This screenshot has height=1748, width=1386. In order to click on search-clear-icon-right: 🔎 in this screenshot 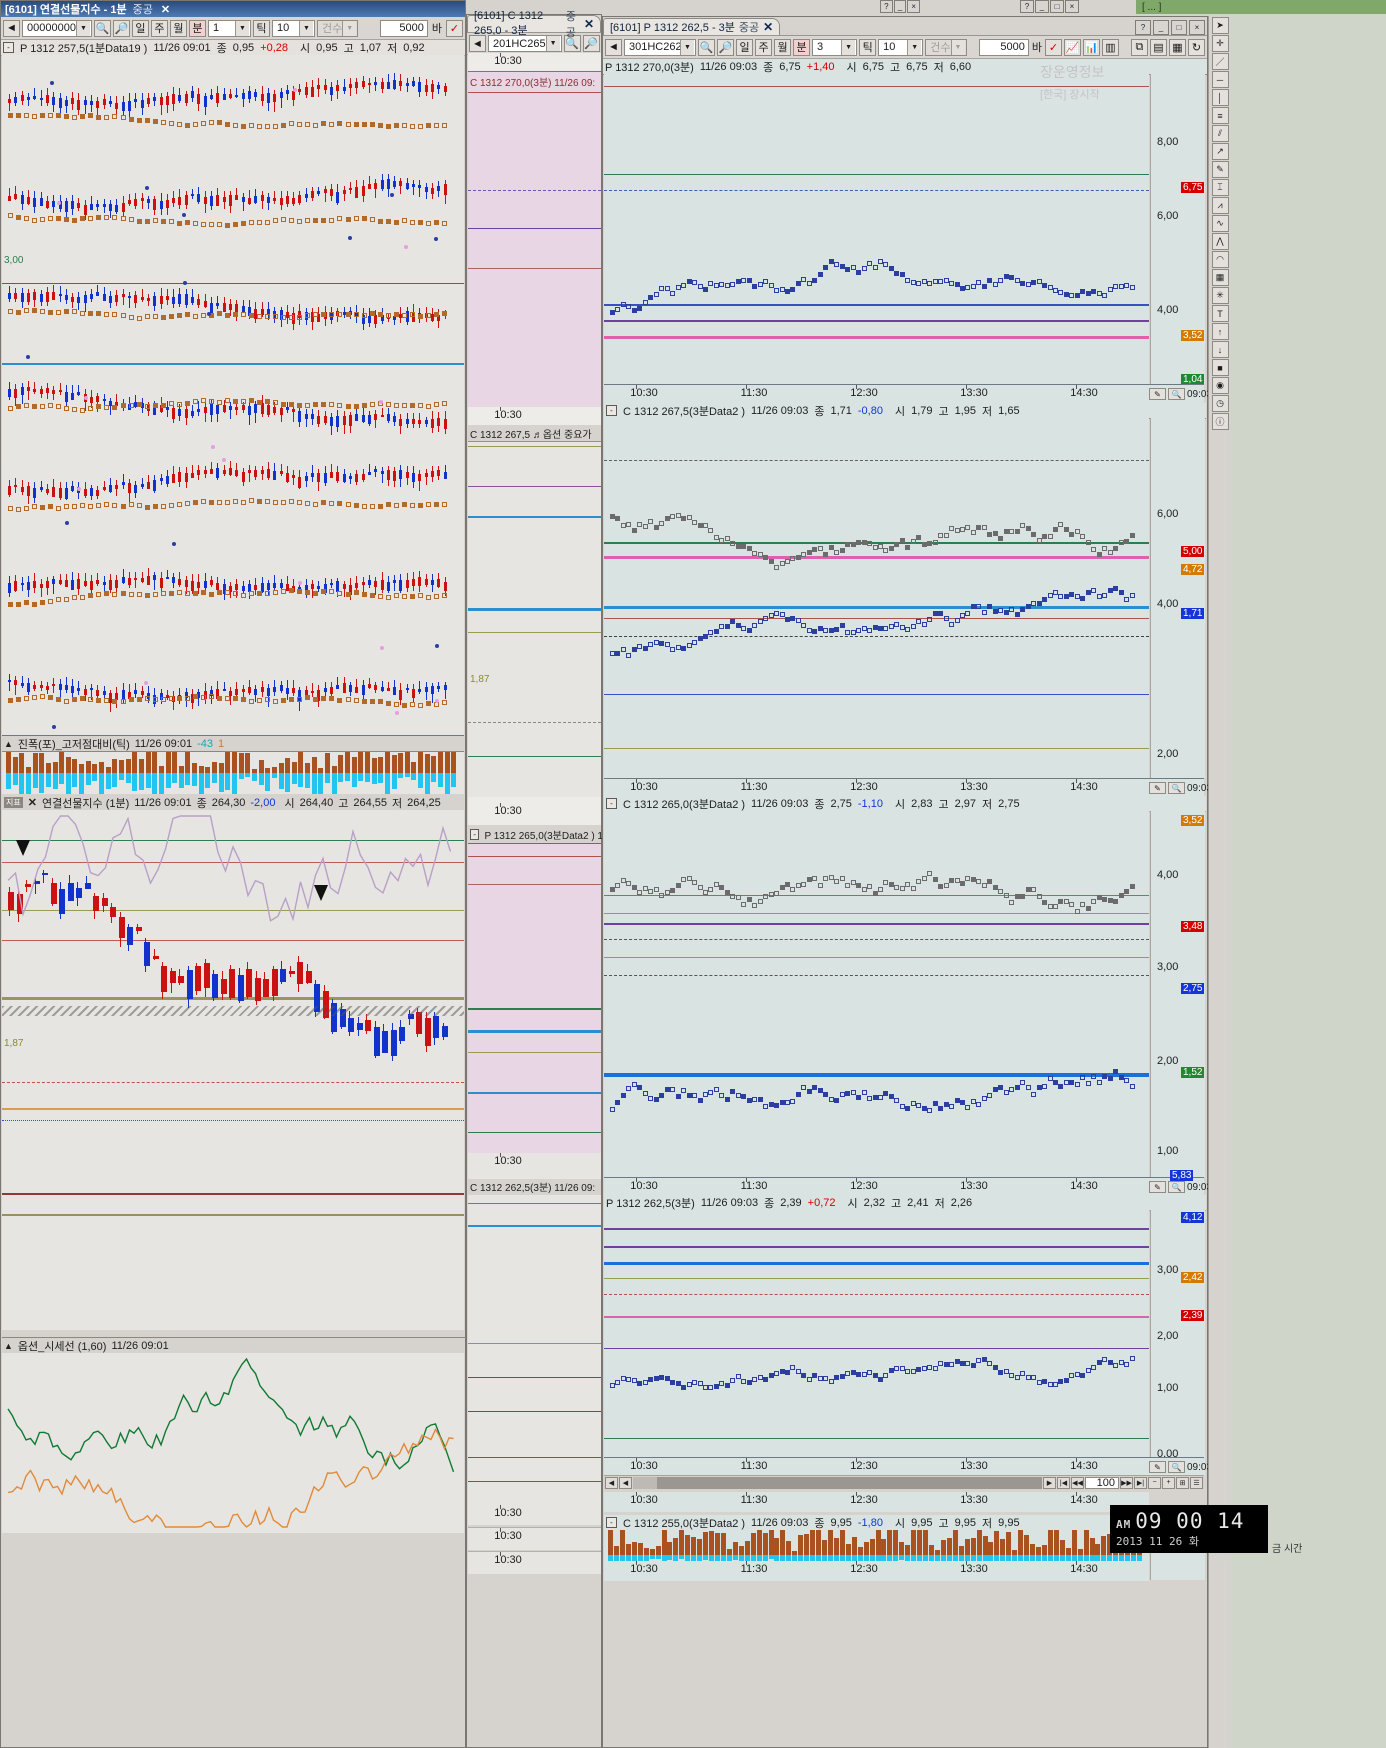, I will do `click(725, 47)`.